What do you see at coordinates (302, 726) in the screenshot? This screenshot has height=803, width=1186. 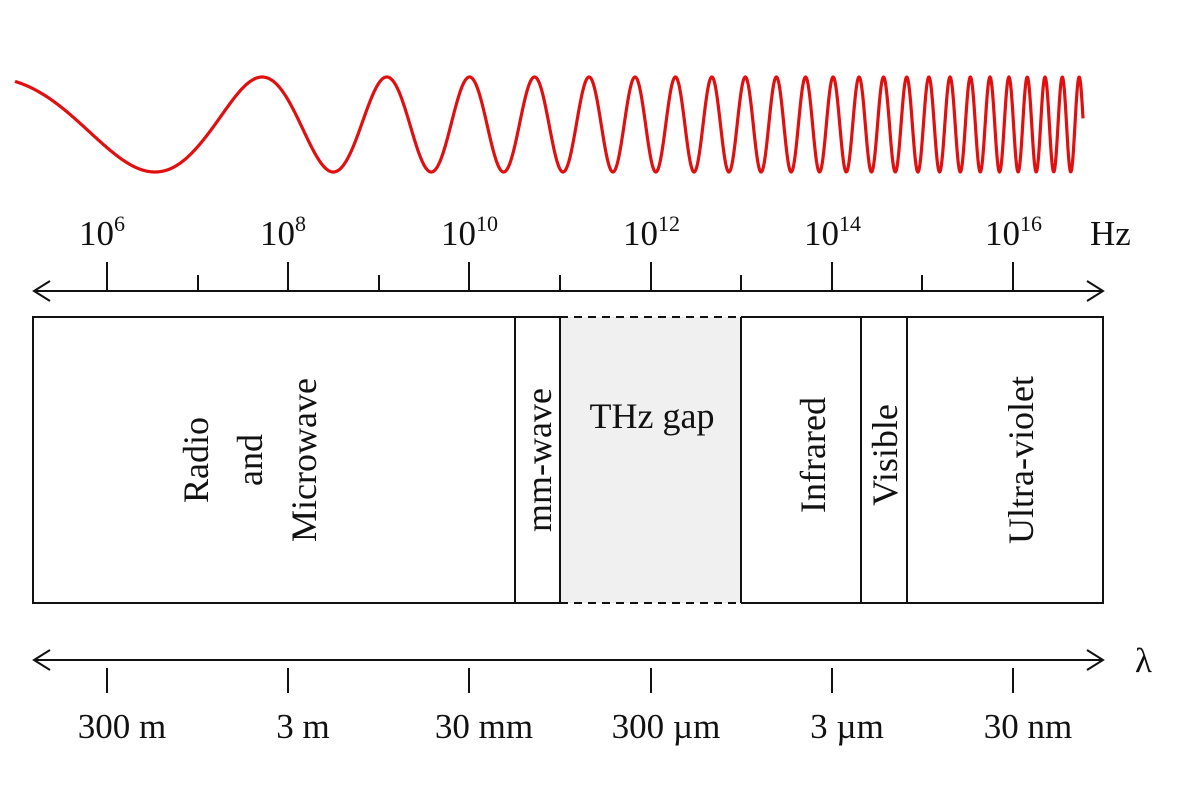 I see `wavelength-label: 3 m` at bounding box center [302, 726].